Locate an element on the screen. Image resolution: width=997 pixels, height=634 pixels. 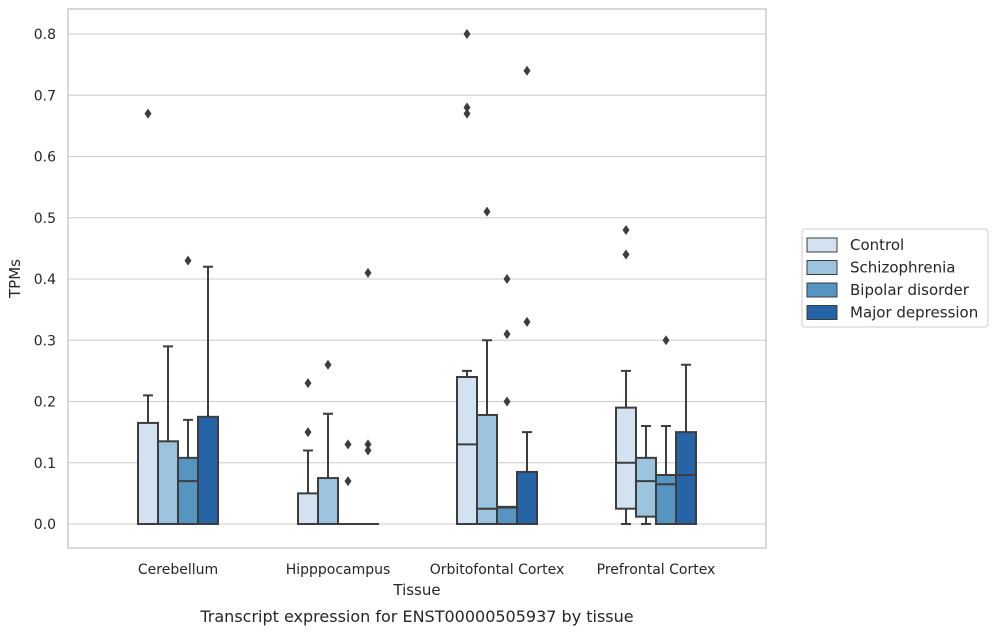
legend-frame is located at coordinates (895, 278).